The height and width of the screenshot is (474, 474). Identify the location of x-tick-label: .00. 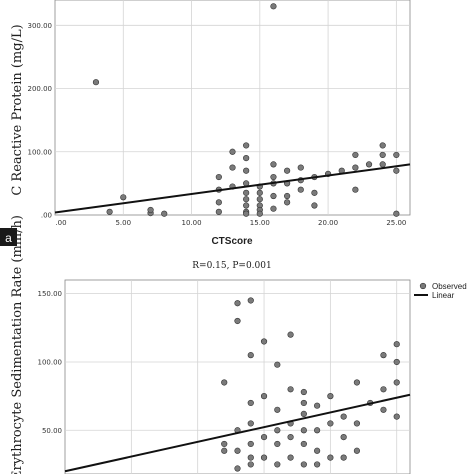
(60, 223).